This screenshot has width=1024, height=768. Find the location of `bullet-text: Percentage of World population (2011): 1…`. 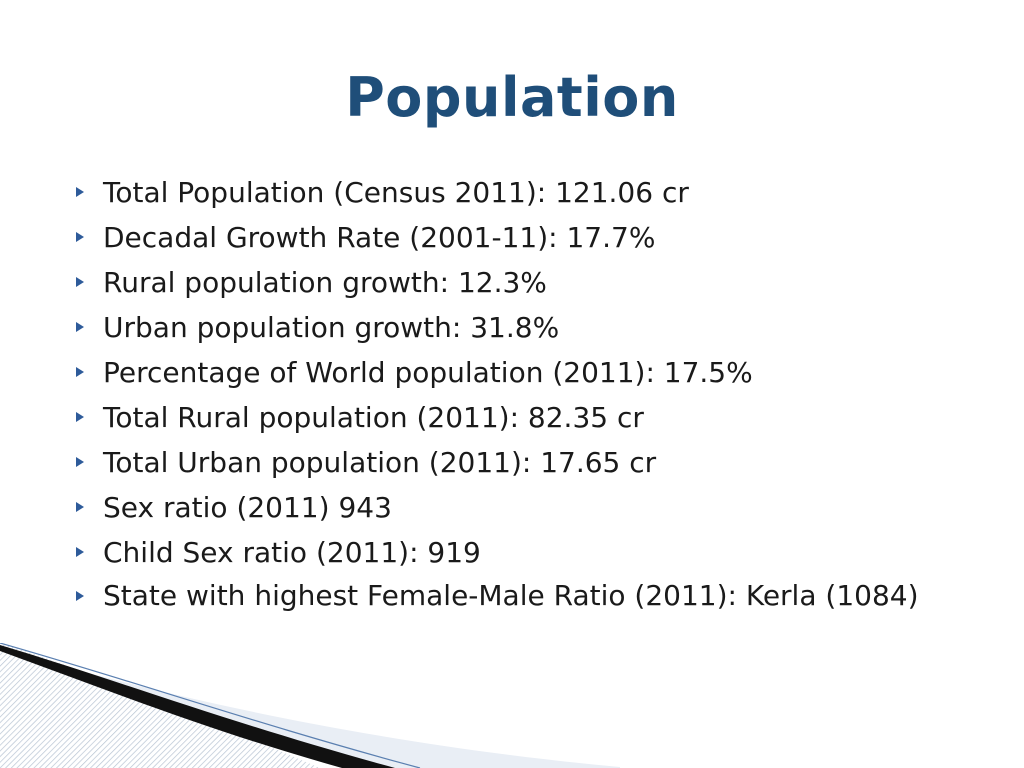

bullet-text: Percentage of World population (2011): 1… is located at coordinates (428, 372).